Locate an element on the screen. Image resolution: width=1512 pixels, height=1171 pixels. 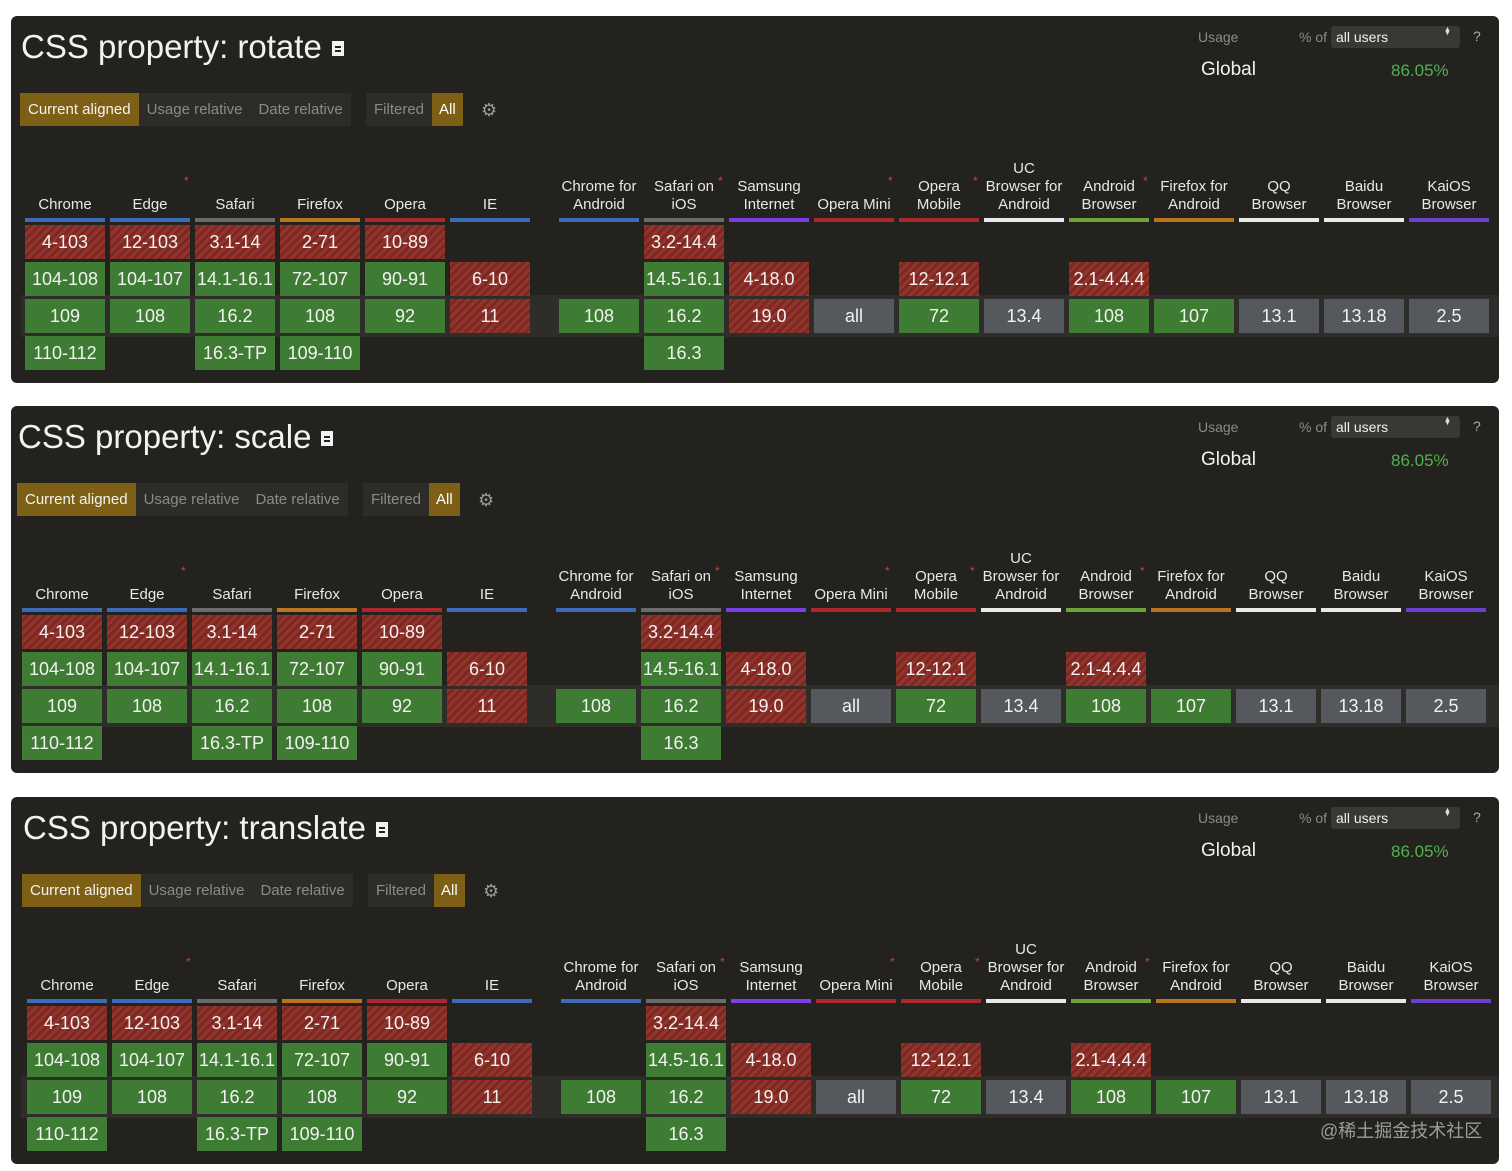
version-cell: 14.1-16.1 is located at coordinates (237, 1060).